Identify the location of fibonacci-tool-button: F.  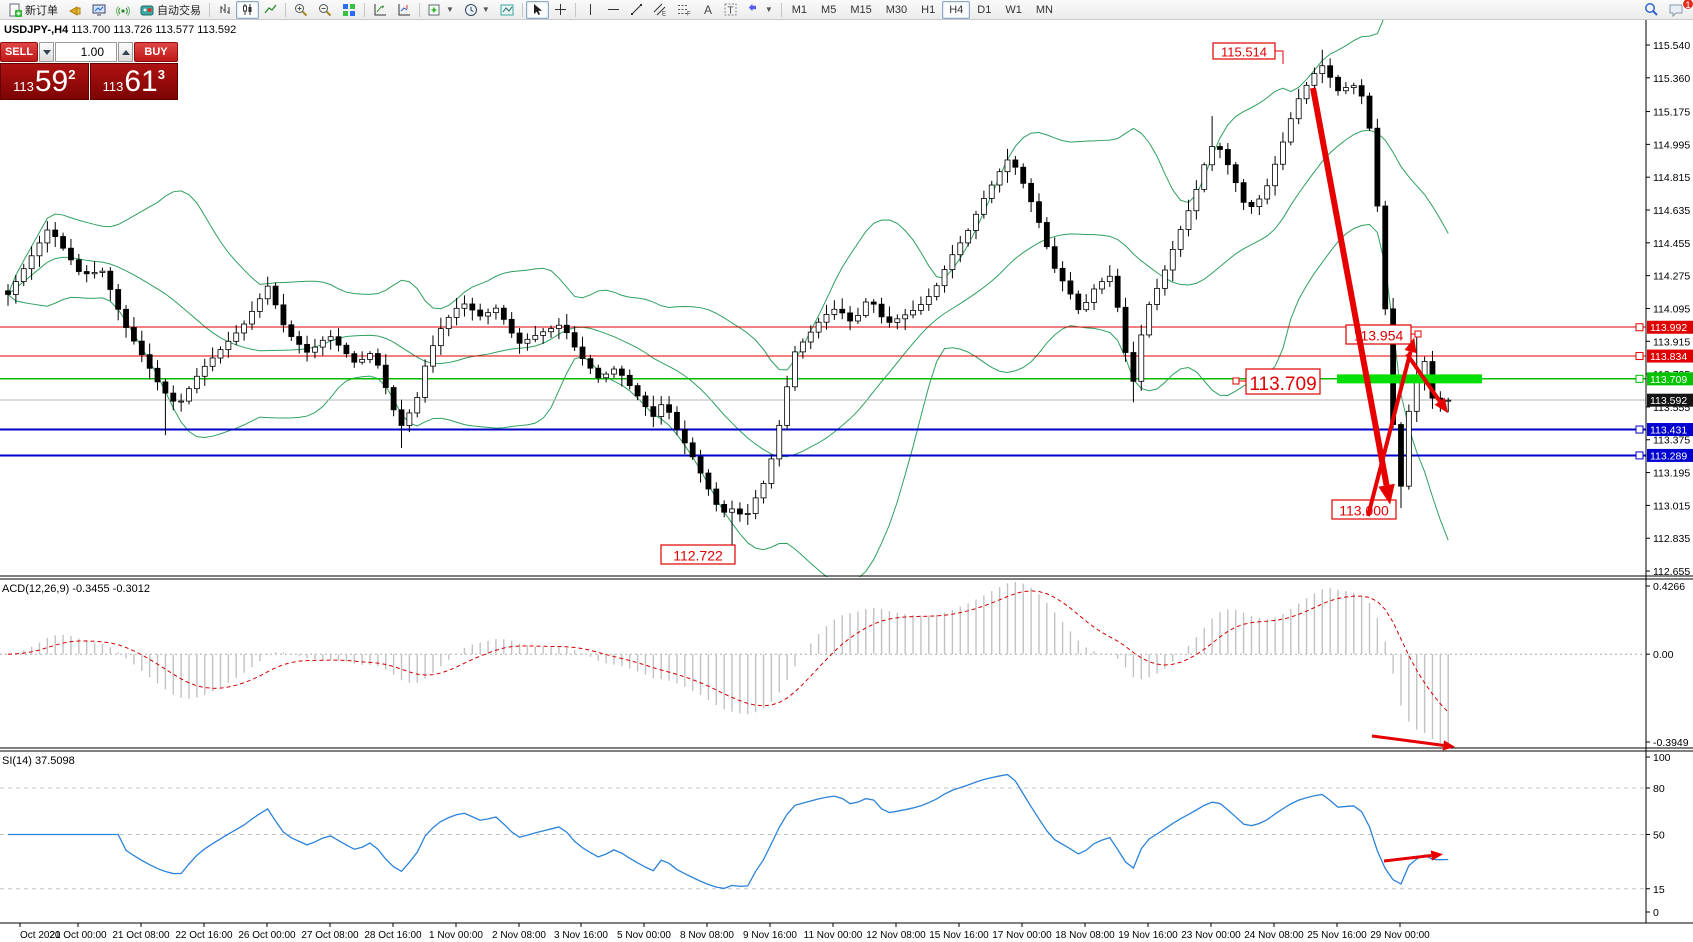
(684, 10).